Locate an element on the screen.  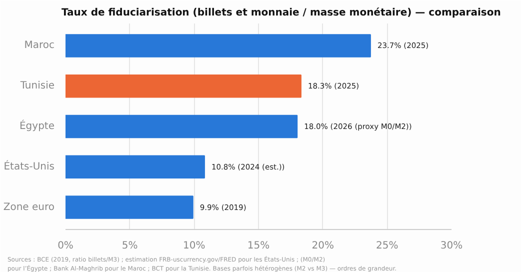
x-tick-label: 15% is located at coordinates (258, 246).